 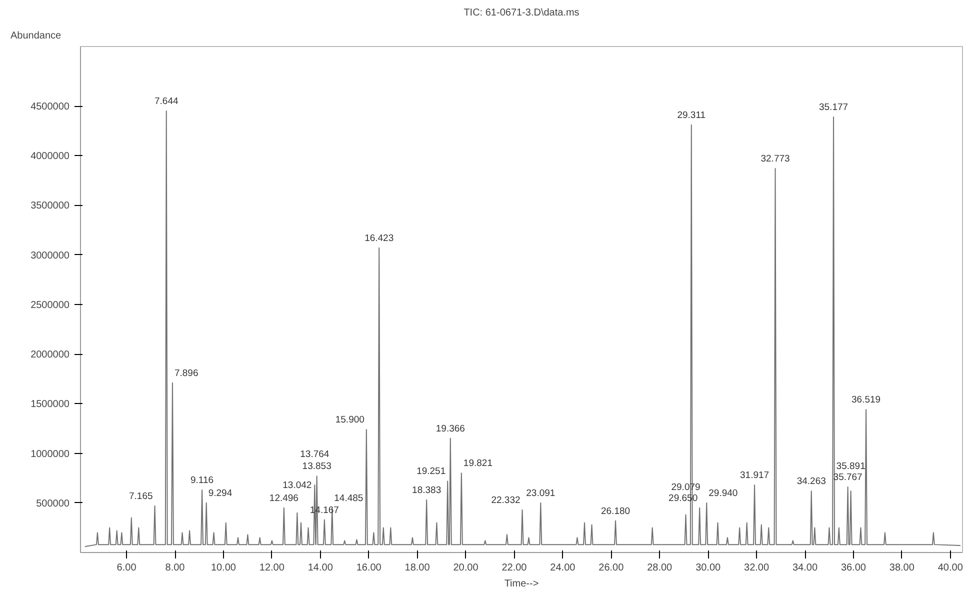 I want to click on annotation: 29.940, so click(x=723, y=493).